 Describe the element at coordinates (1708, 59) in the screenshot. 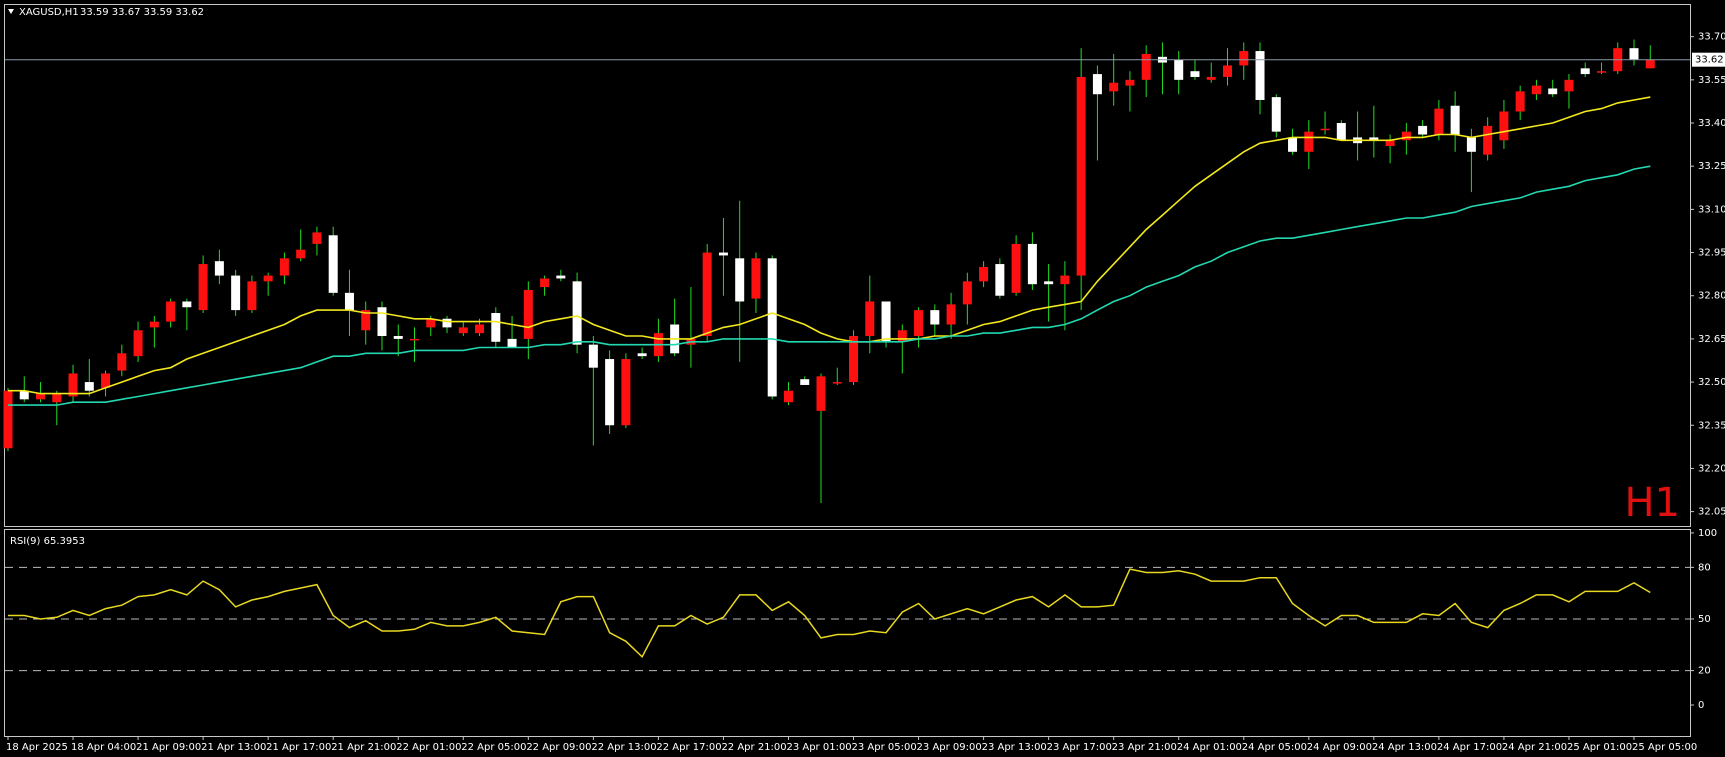

I see `current-price-box` at that location.